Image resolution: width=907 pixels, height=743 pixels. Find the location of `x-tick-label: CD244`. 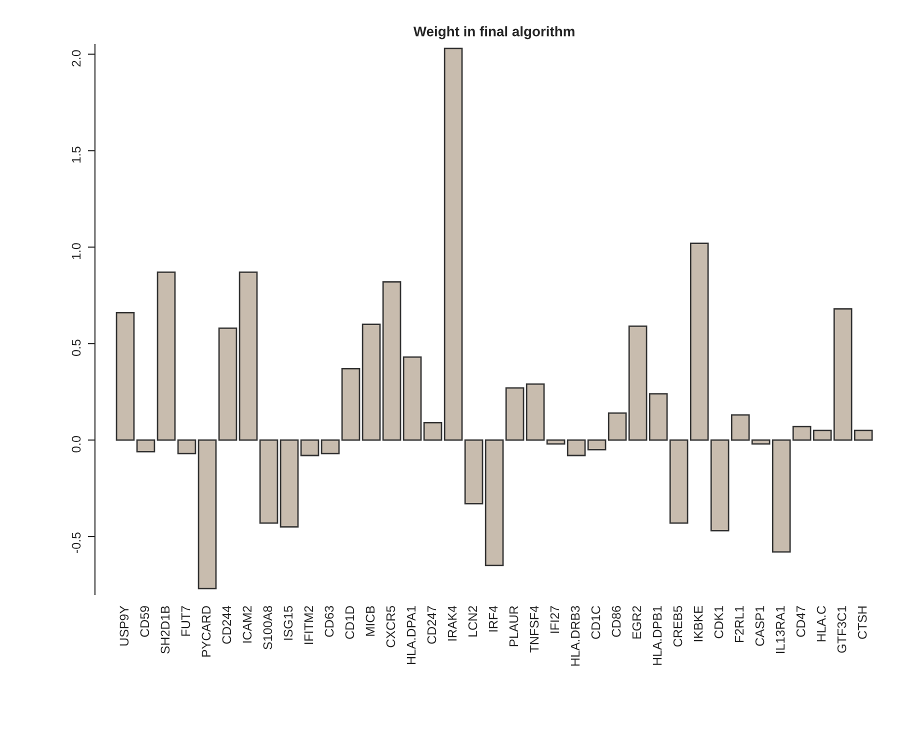

x-tick-label: CD244 is located at coordinates (227, 625).